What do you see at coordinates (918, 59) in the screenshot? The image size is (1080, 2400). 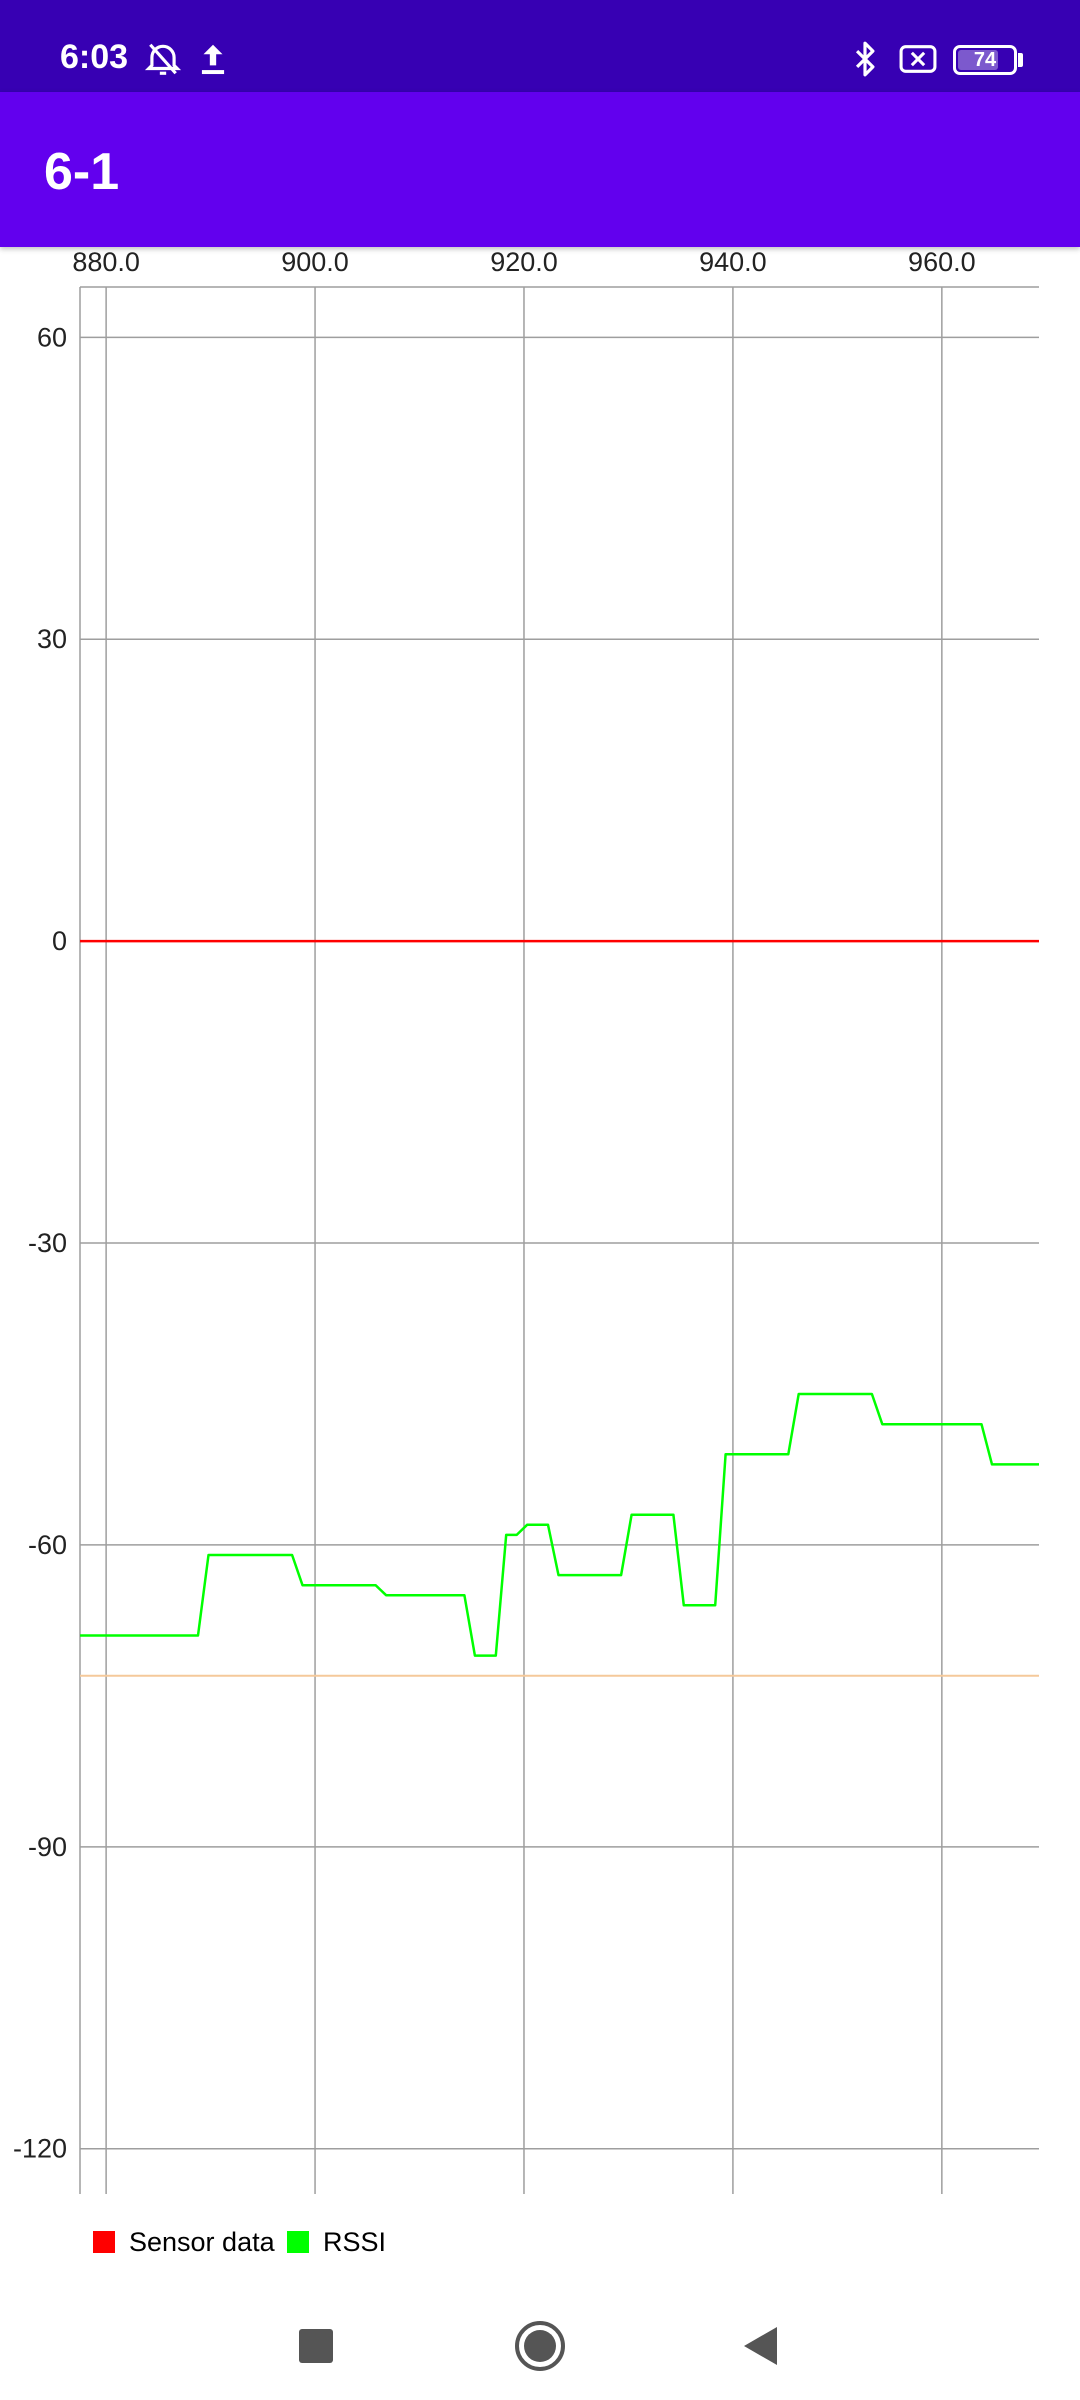 I see `sim-blocked-icon` at bounding box center [918, 59].